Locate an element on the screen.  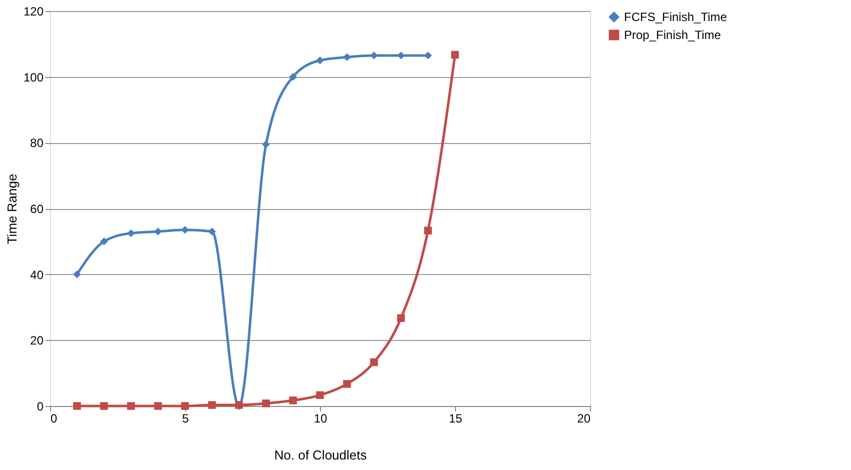
x-axis-title: No. of Cloudlets is located at coordinates (321, 455).